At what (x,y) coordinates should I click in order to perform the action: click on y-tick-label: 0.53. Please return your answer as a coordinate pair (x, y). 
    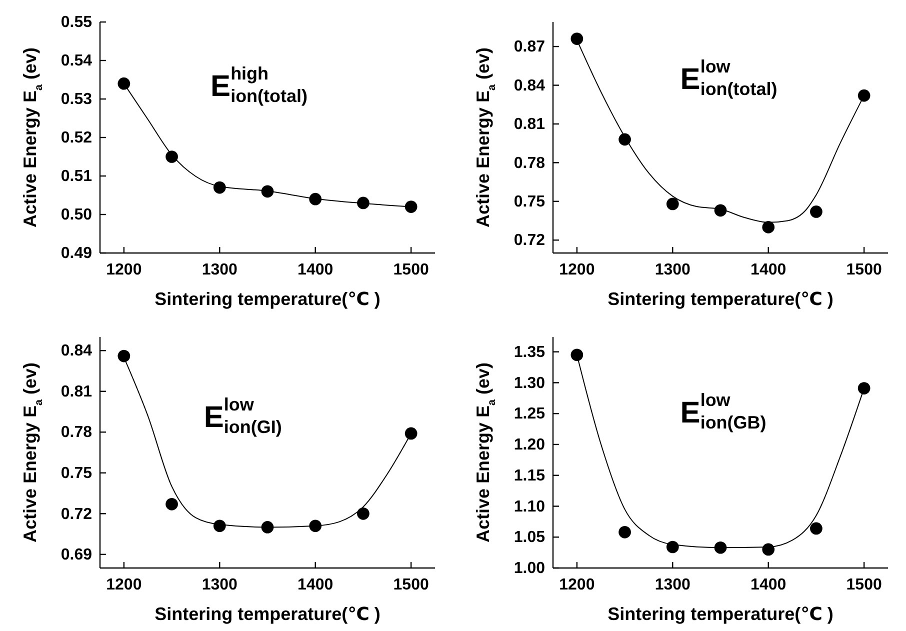
    Looking at the image, I should click on (76, 99).